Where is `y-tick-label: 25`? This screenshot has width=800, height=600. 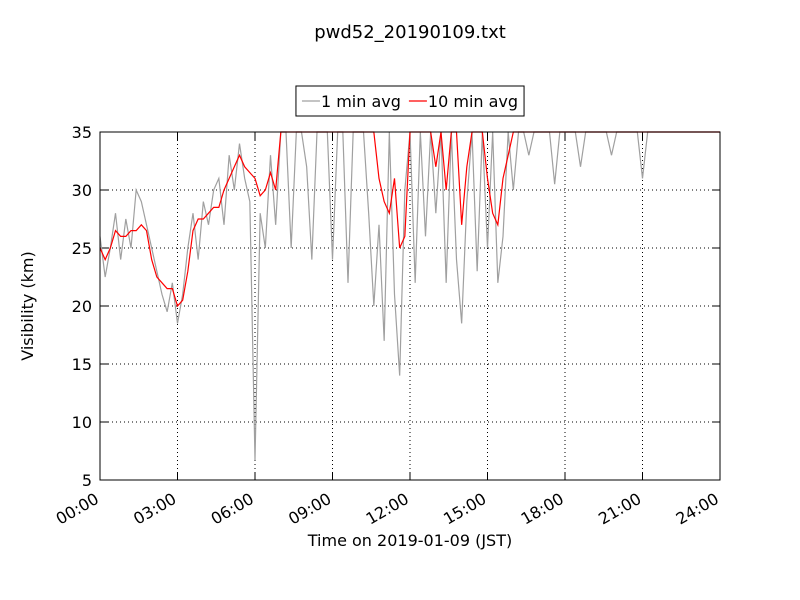 y-tick-label: 25 is located at coordinates (82, 248).